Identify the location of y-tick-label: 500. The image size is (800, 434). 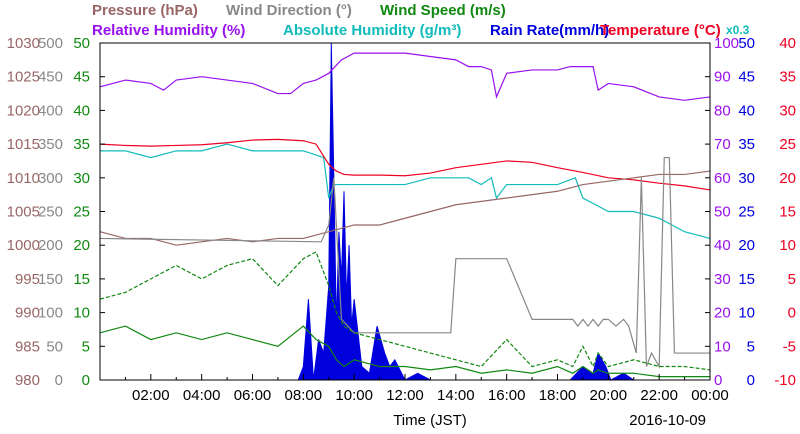
(50, 43).